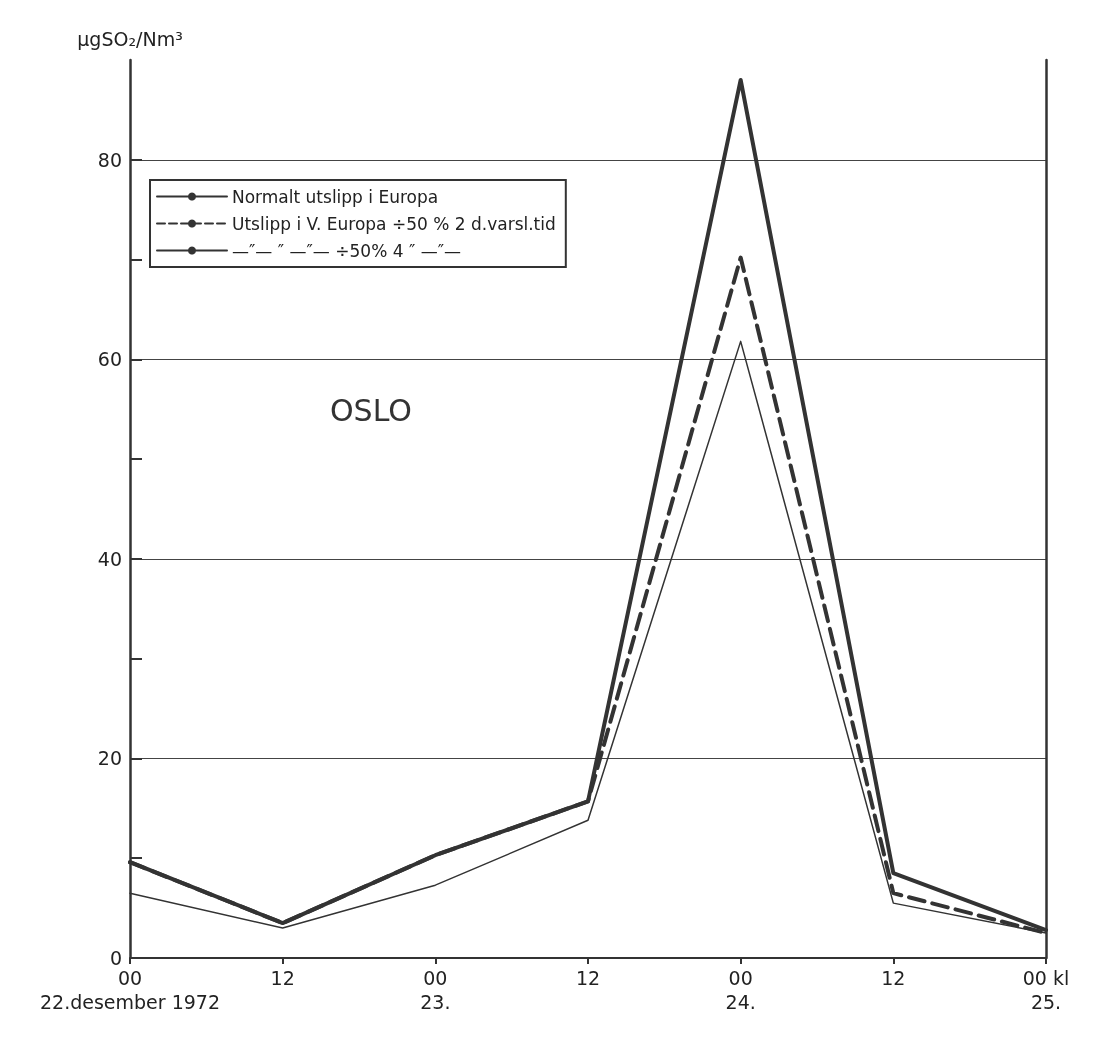 The height and width of the screenshot is (1038, 1106). Describe the element at coordinates (115, 958) in the screenshot. I see `y-tick-label: 0` at that location.